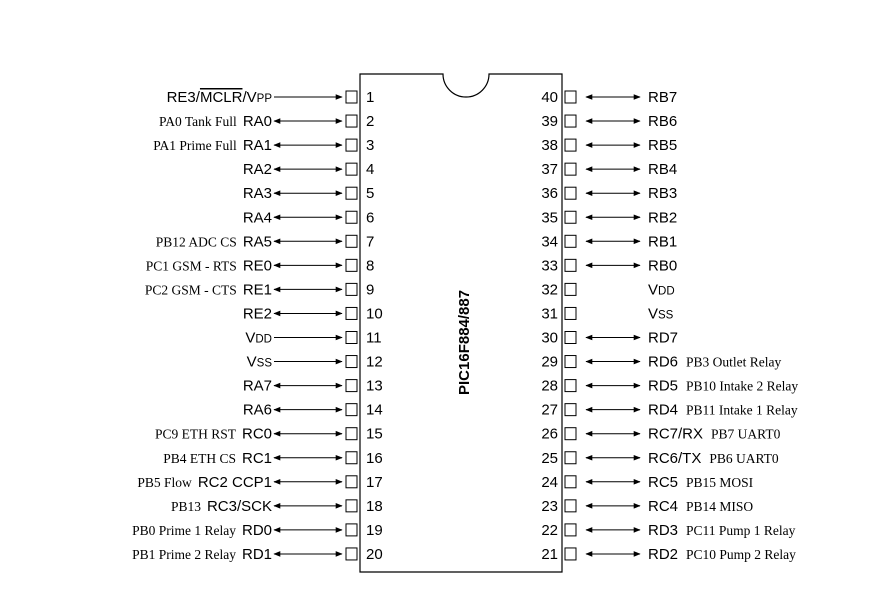 The height and width of the screenshot is (599, 879). What do you see at coordinates (668, 530) in the screenshot?
I see `pin-22-rd3: 22 RD3 PC11 Pump 1 Relay` at bounding box center [668, 530].